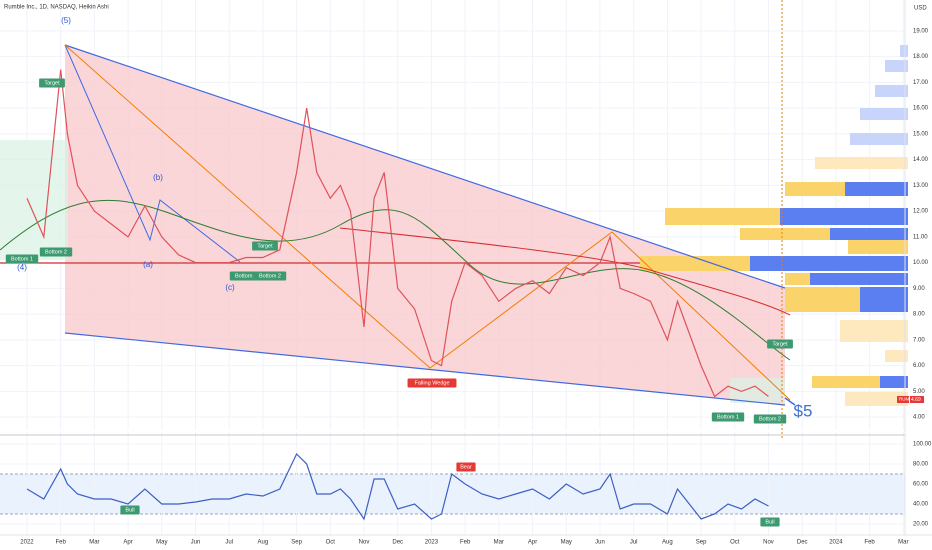  Describe the element at coordinates (34, 200) in the screenshot. I see `zone` at that location.